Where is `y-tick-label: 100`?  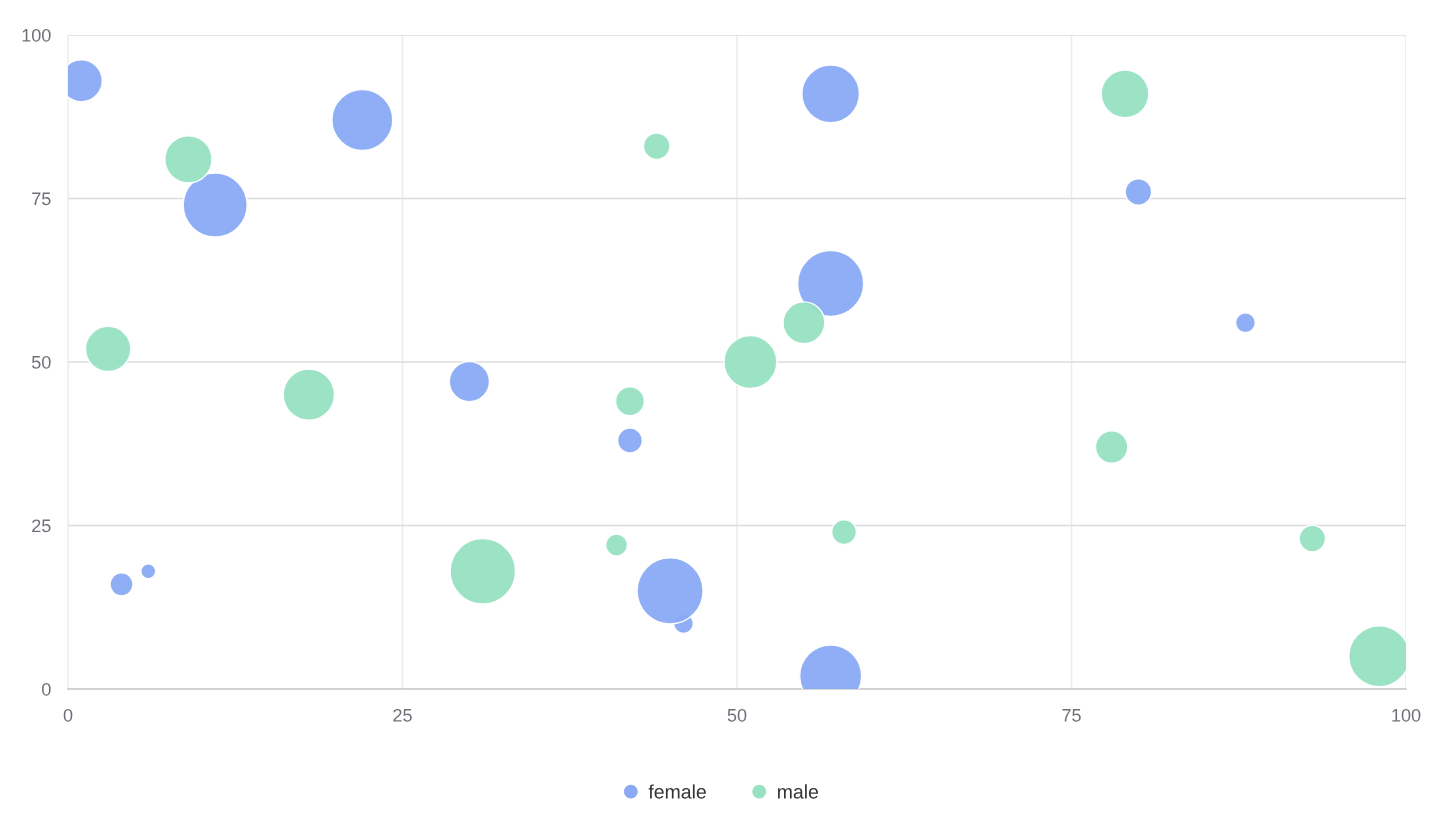 y-tick-label: 100 is located at coordinates (36, 35).